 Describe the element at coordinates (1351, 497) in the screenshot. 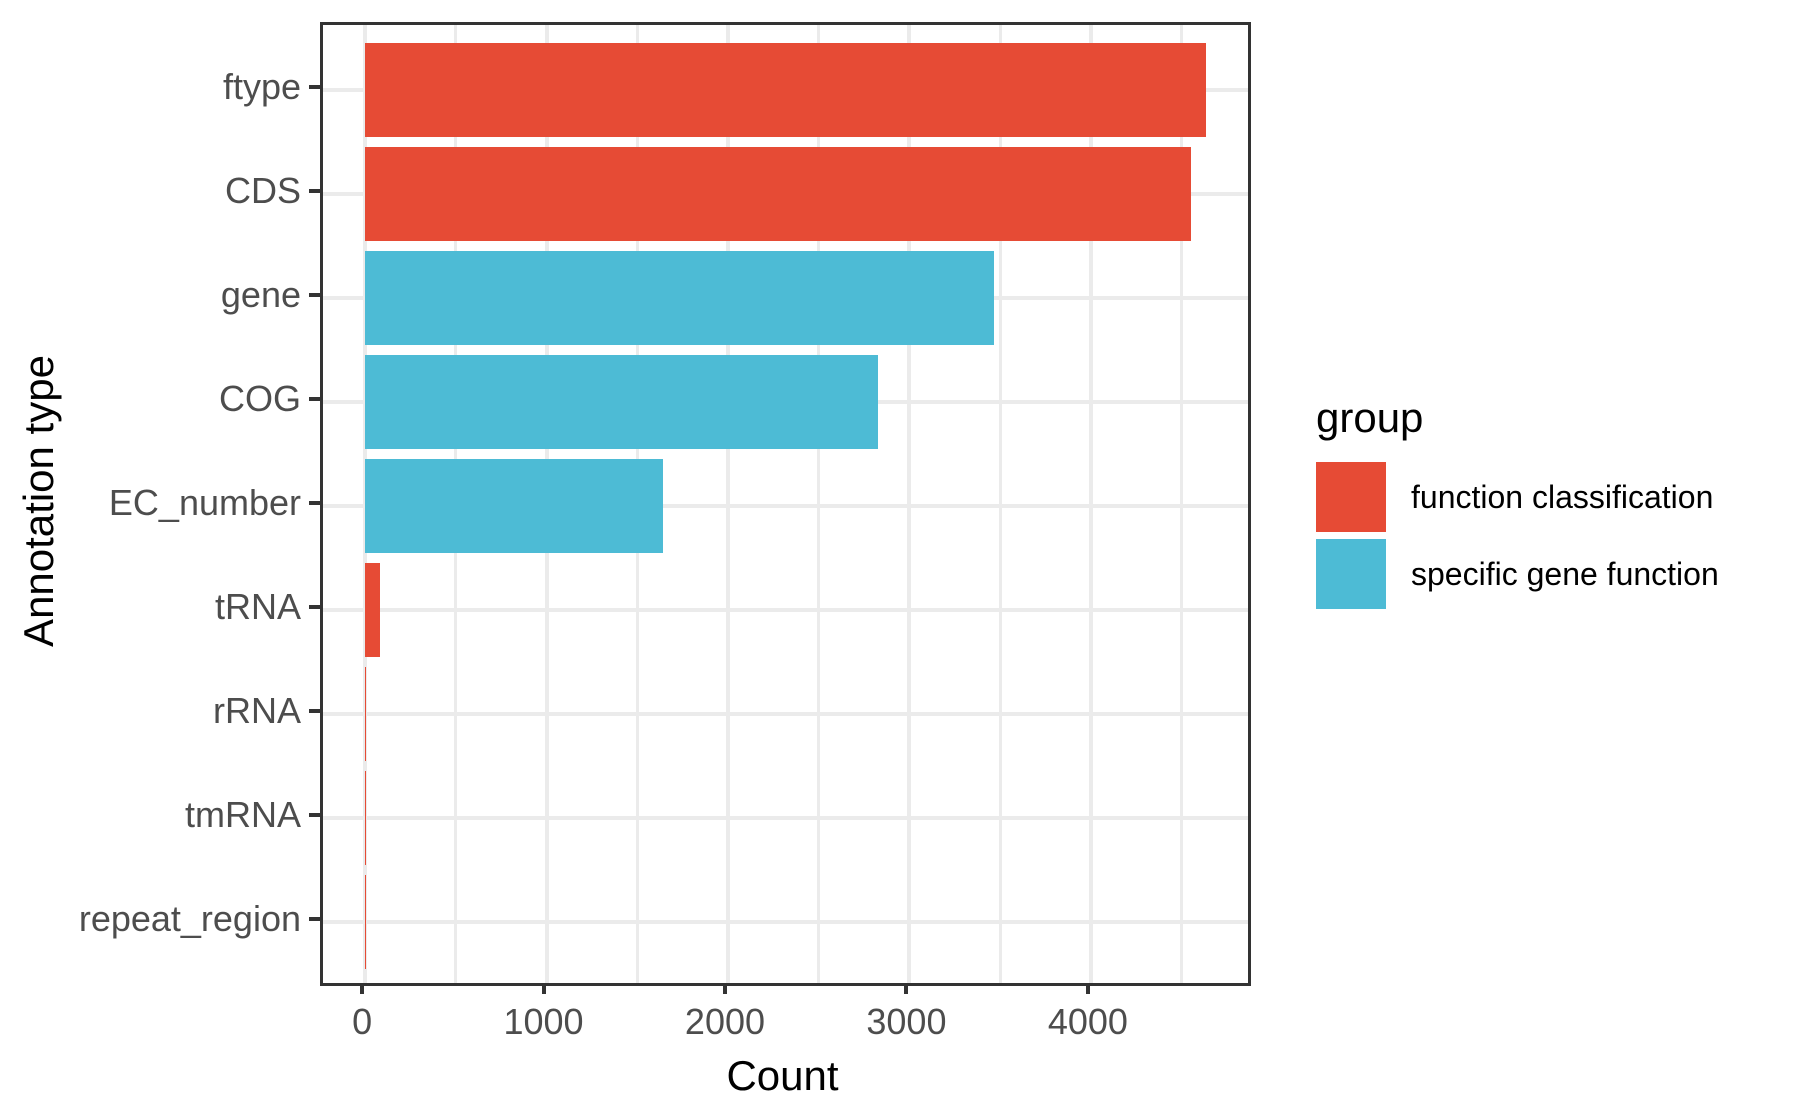

I see `legend-swatch-function-classification` at that location.